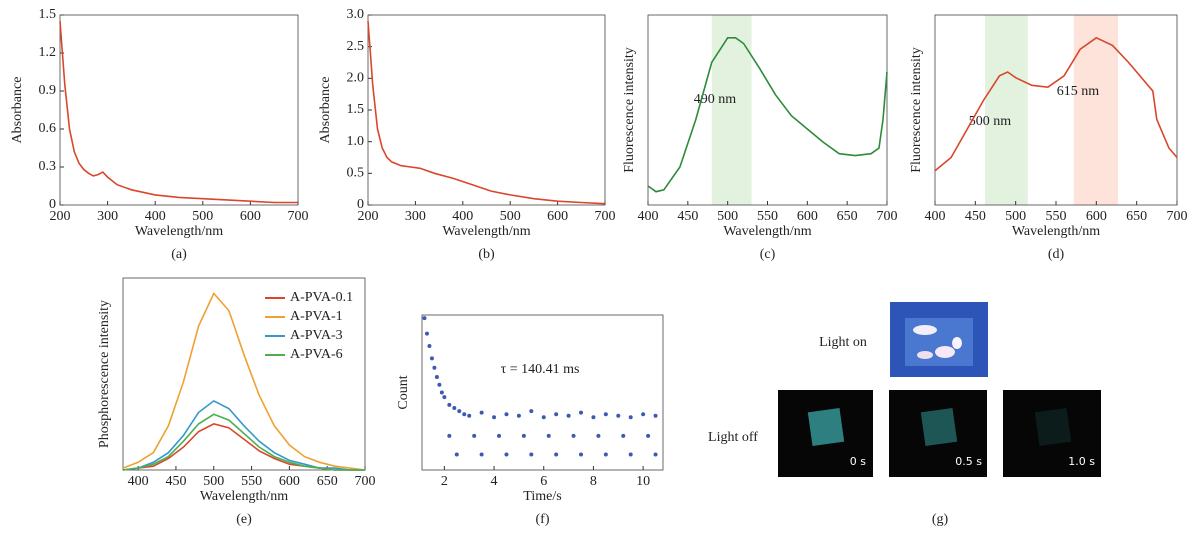 The image size is (1194, 533). I want to click on legend-label: A-PVA-6, so click(316, 354).